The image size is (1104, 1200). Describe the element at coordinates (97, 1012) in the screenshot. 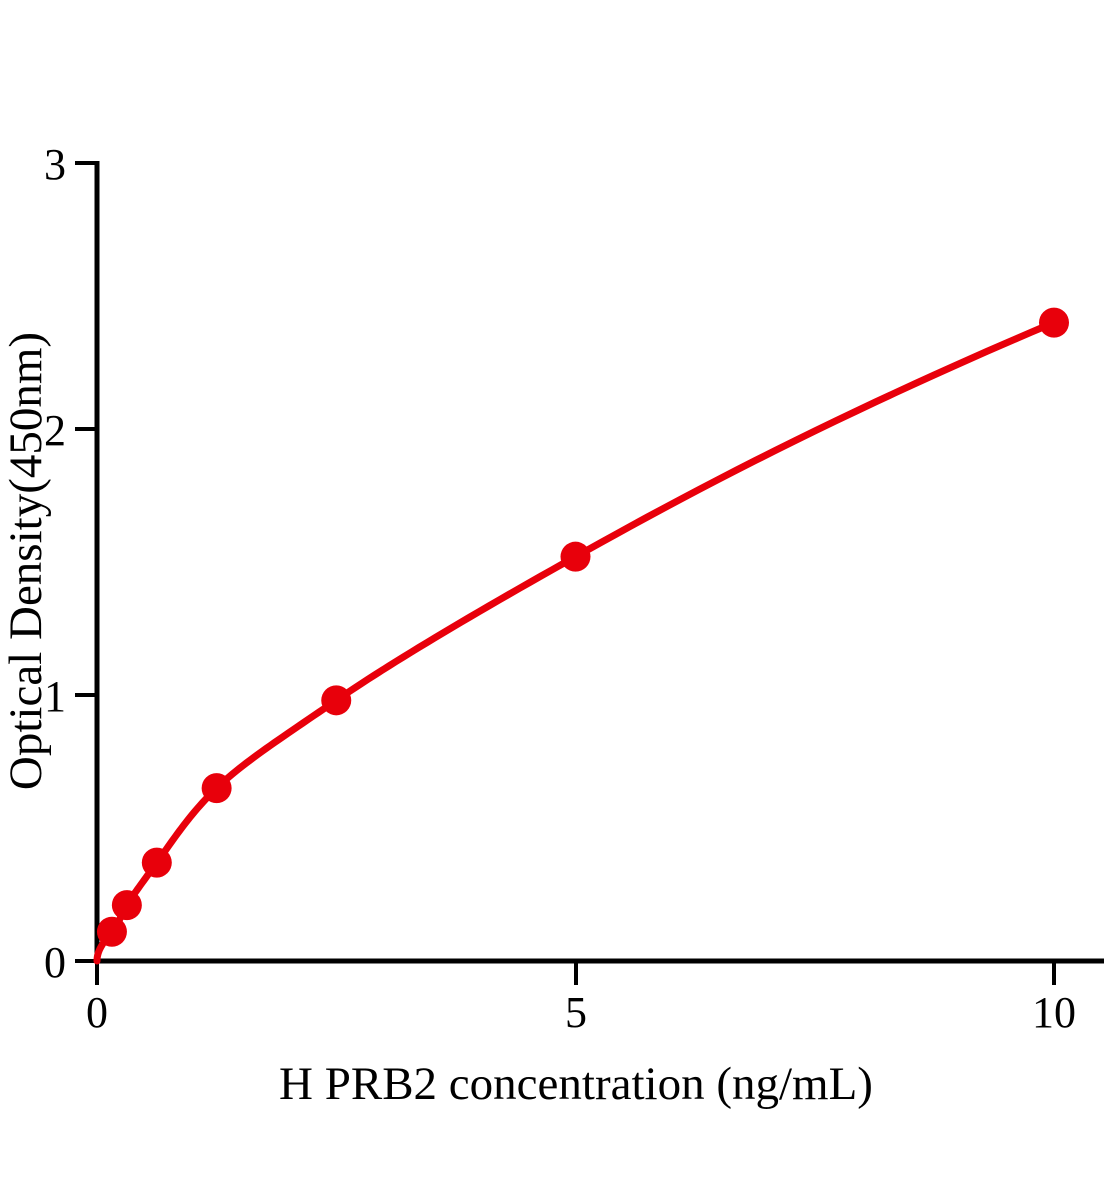

I see `x-tick-label-0: 0` at that location.